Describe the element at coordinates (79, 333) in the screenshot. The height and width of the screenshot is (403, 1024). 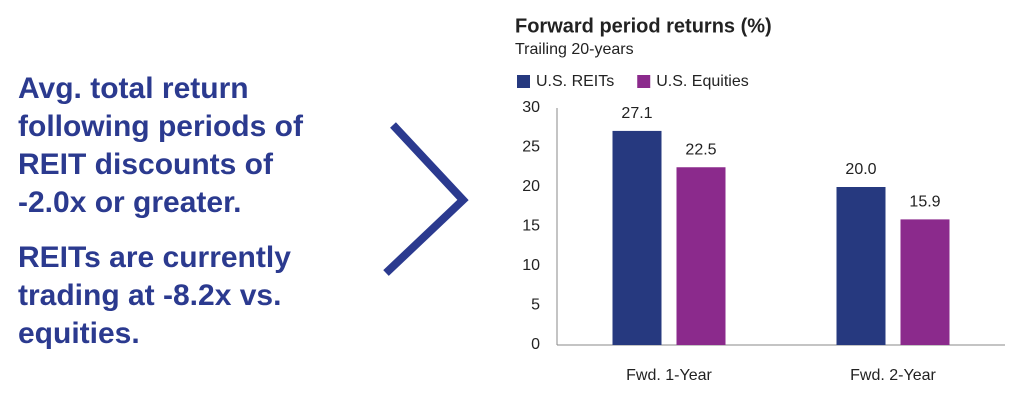
I see `callout-text: equities.` at that location.